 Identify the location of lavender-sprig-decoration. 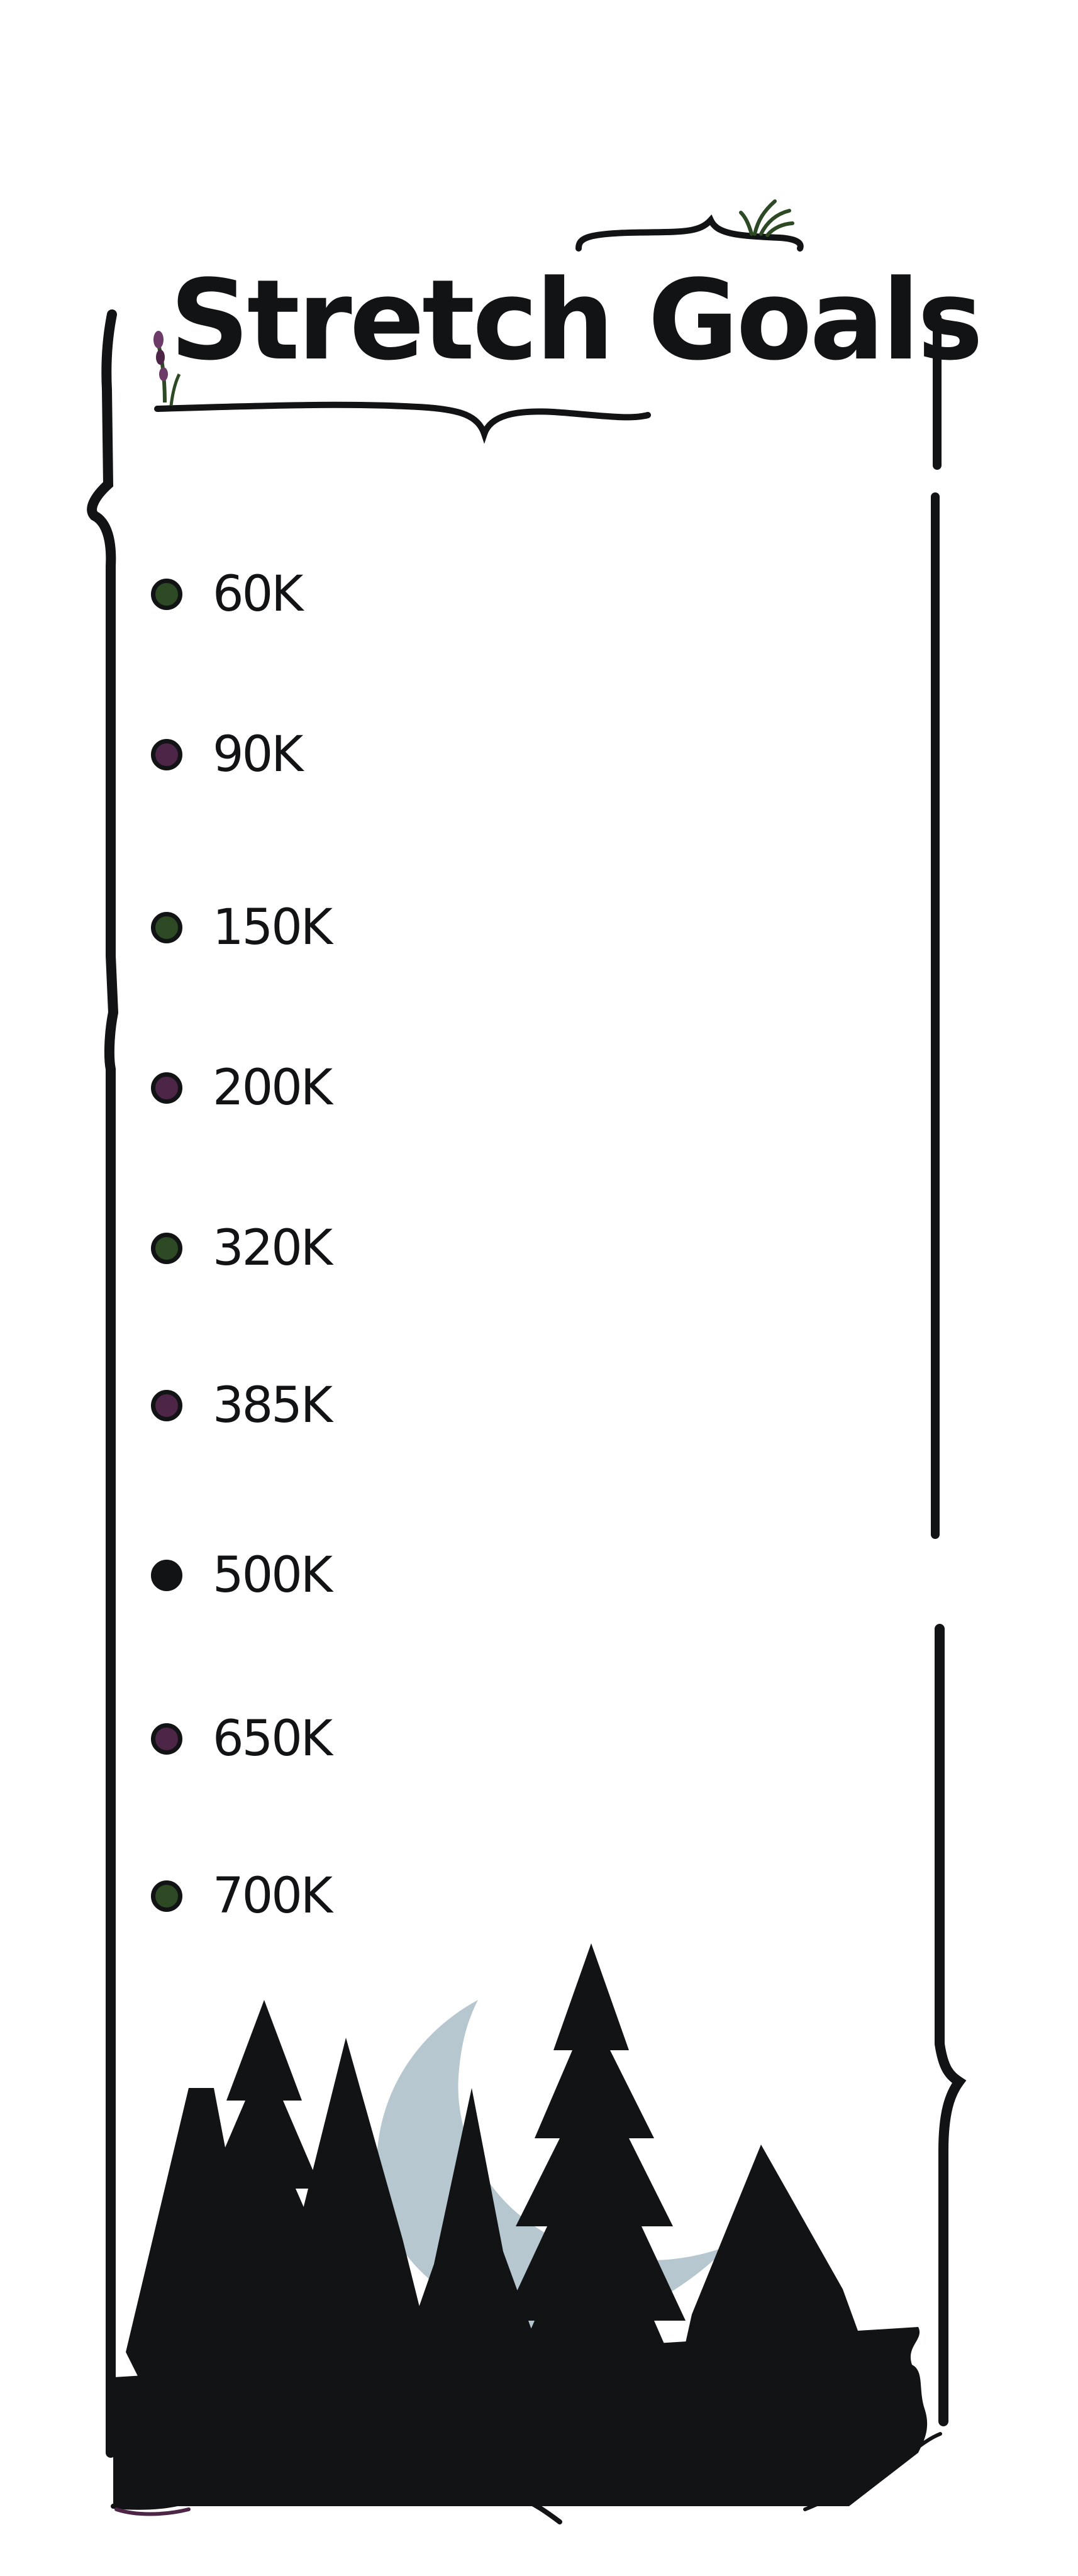
(167, 368).